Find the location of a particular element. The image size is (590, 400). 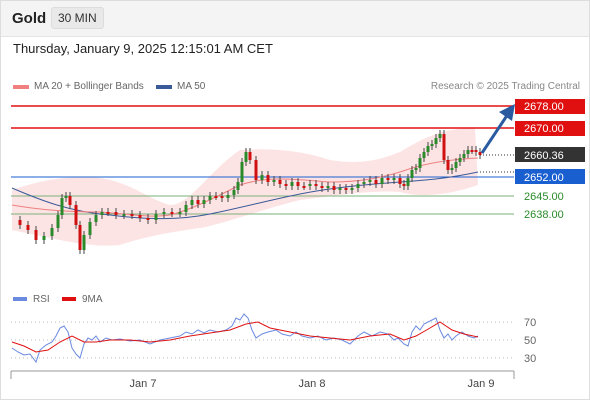

legend-ma50: MA 50 is located at coordinates (180, 86).